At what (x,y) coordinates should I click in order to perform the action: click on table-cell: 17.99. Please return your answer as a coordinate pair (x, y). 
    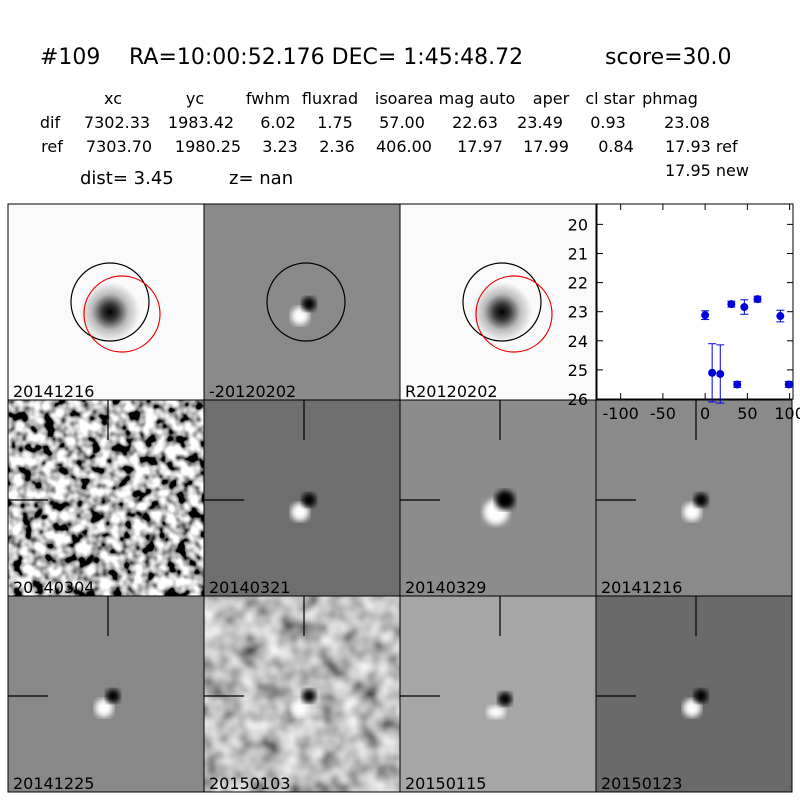
    Looking at the image, I should click on (546, 146).